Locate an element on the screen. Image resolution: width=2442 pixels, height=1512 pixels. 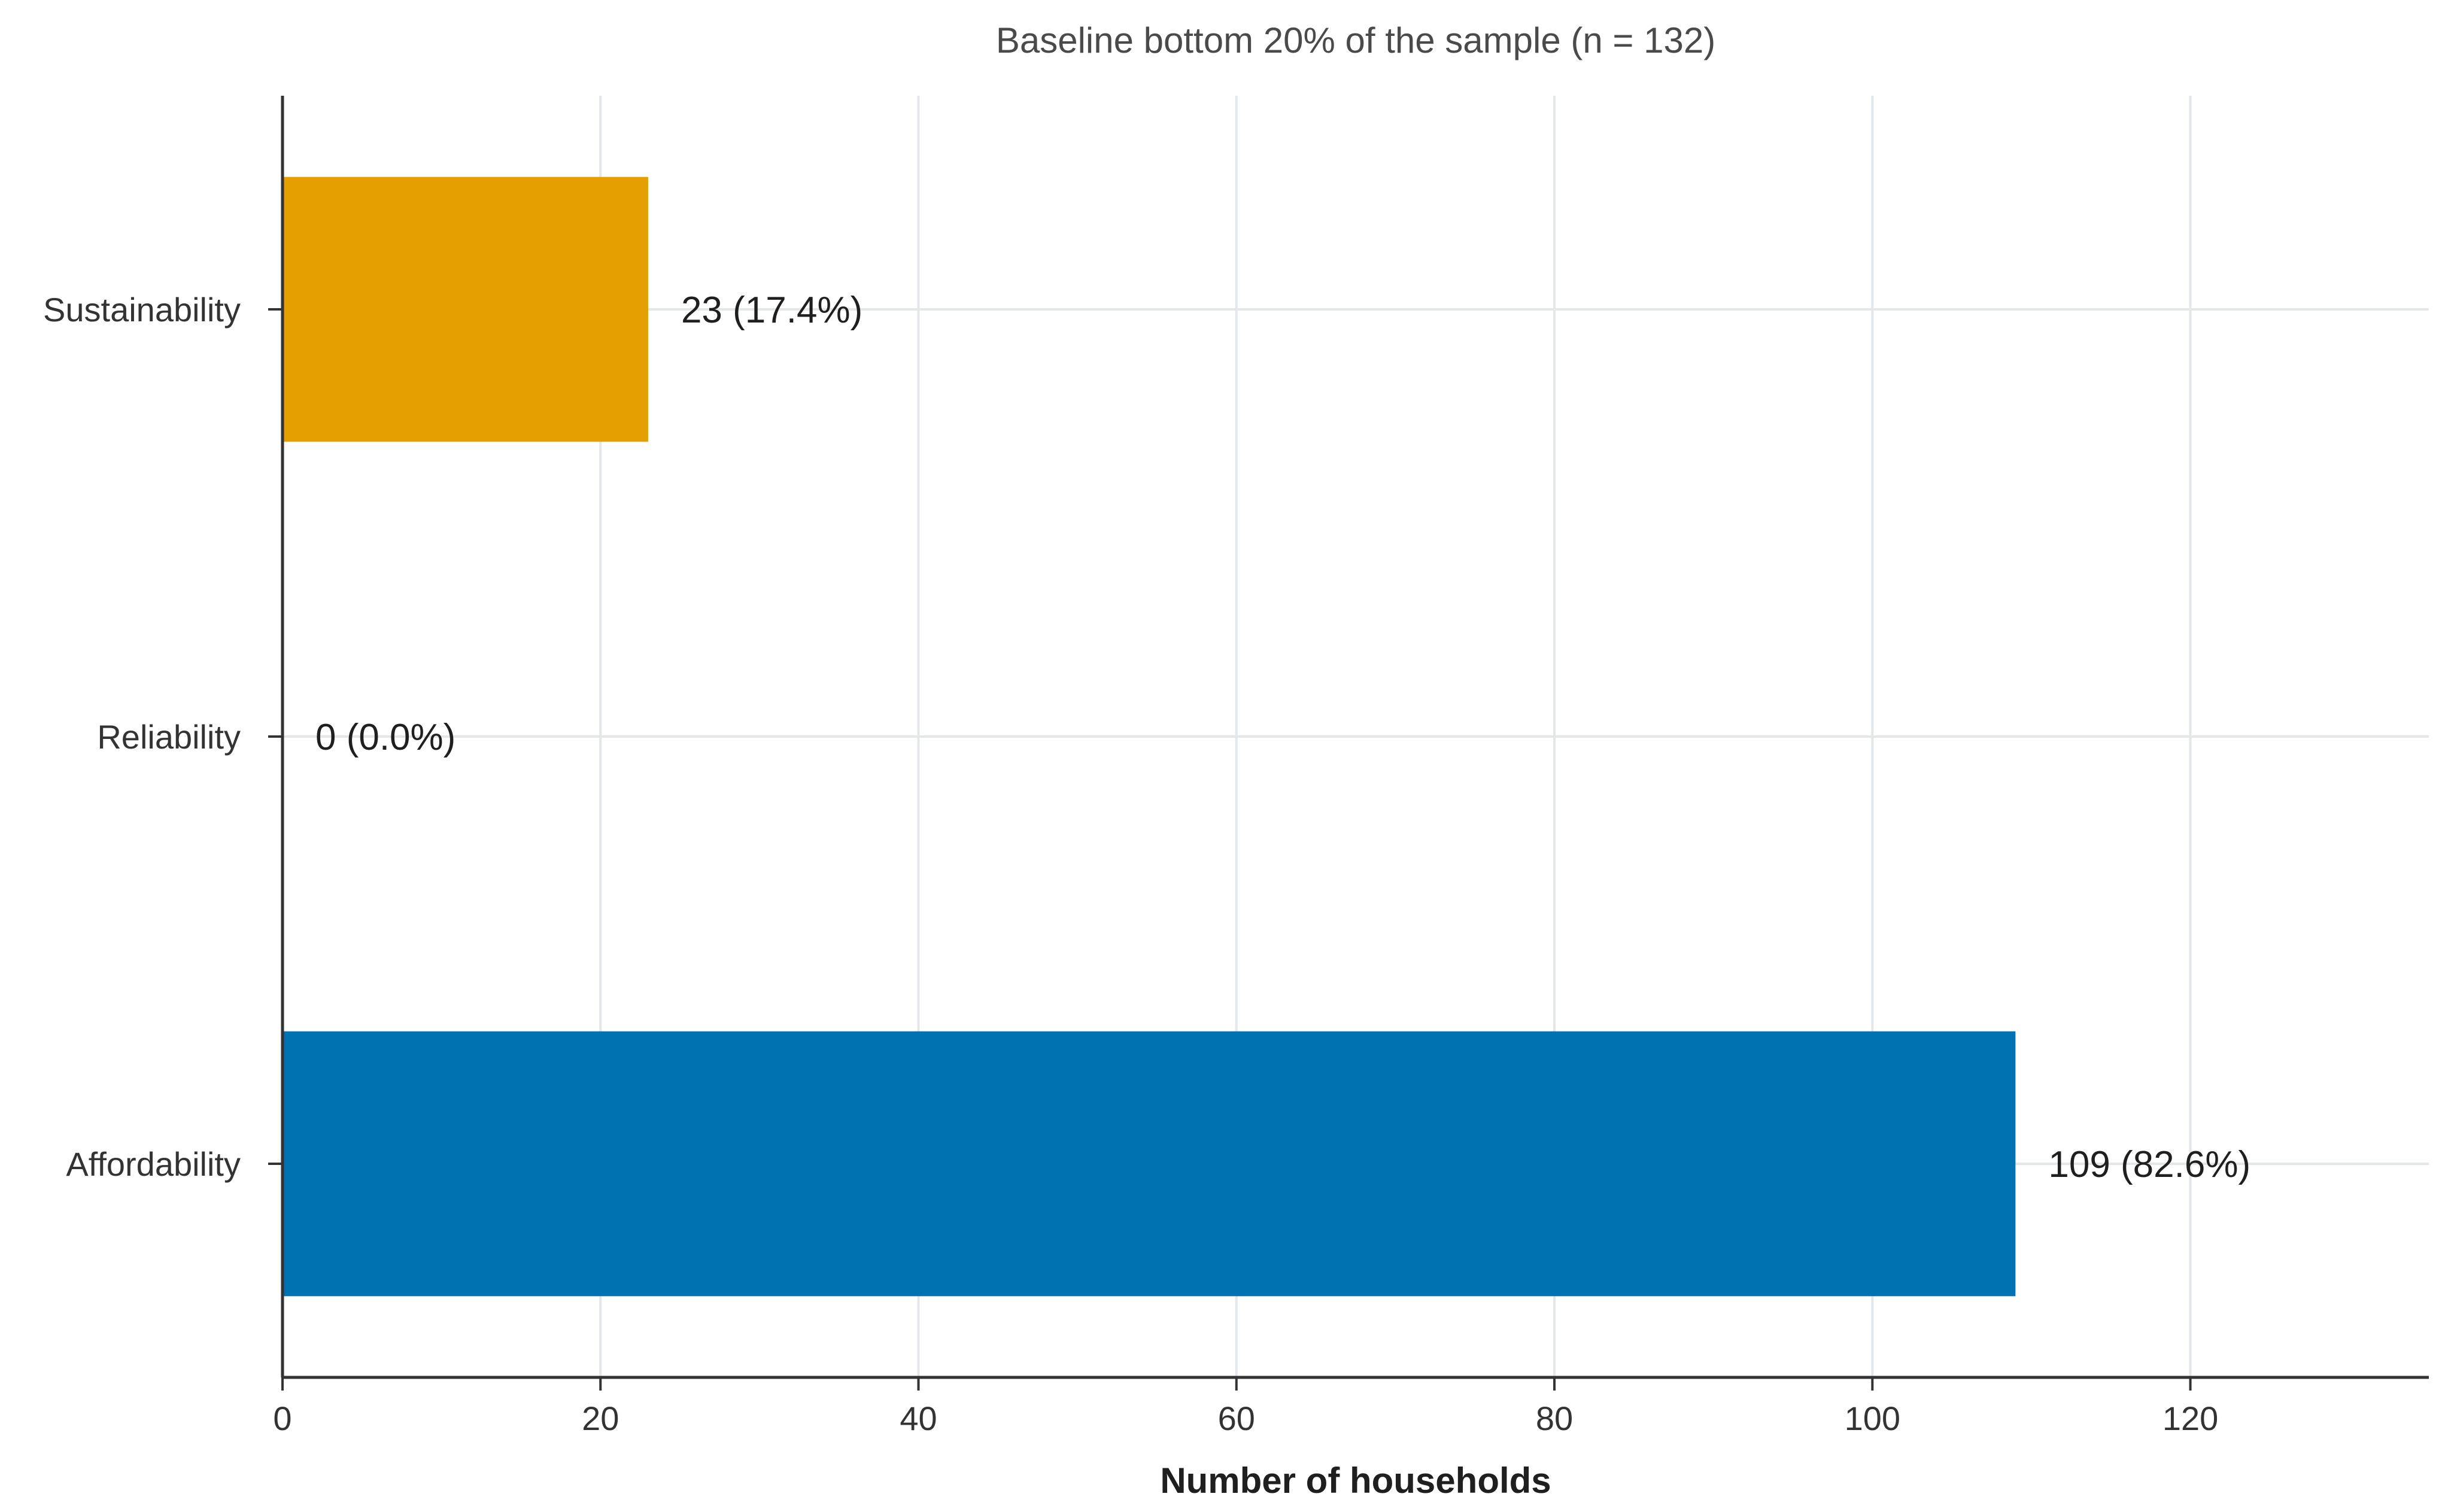
category-label-affordability: Affordability is located at coordinates (153, 1164).